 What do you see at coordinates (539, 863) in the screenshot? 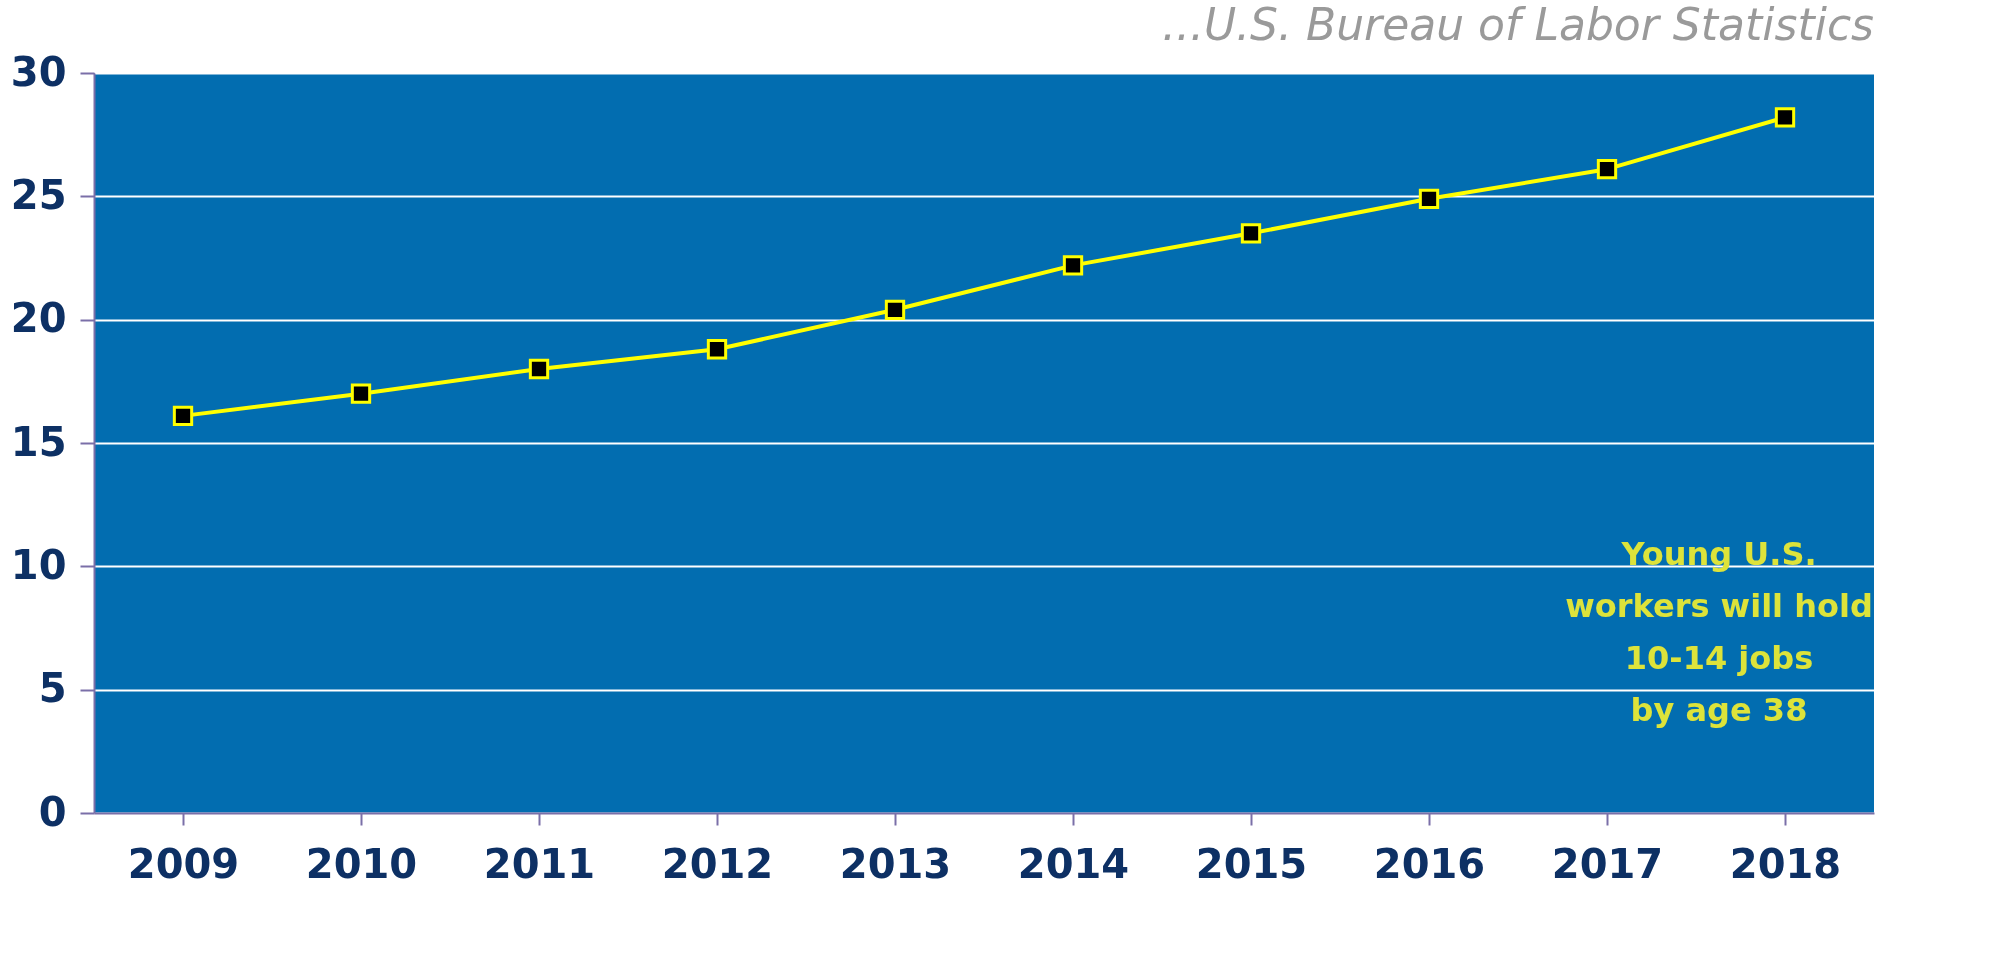
I see `x-tick-label: 2011` at bounding box center [539, 863].